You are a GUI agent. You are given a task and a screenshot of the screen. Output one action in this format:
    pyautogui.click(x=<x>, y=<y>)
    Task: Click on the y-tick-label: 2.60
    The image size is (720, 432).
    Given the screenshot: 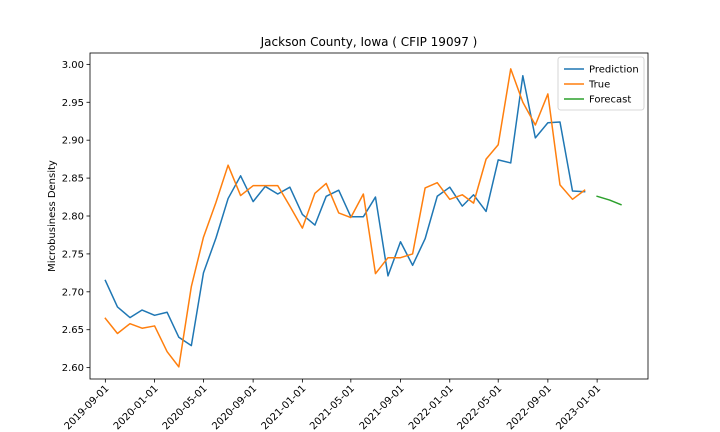 What is the action you would take?
    pyautogui.click(x=73, y=368)
    